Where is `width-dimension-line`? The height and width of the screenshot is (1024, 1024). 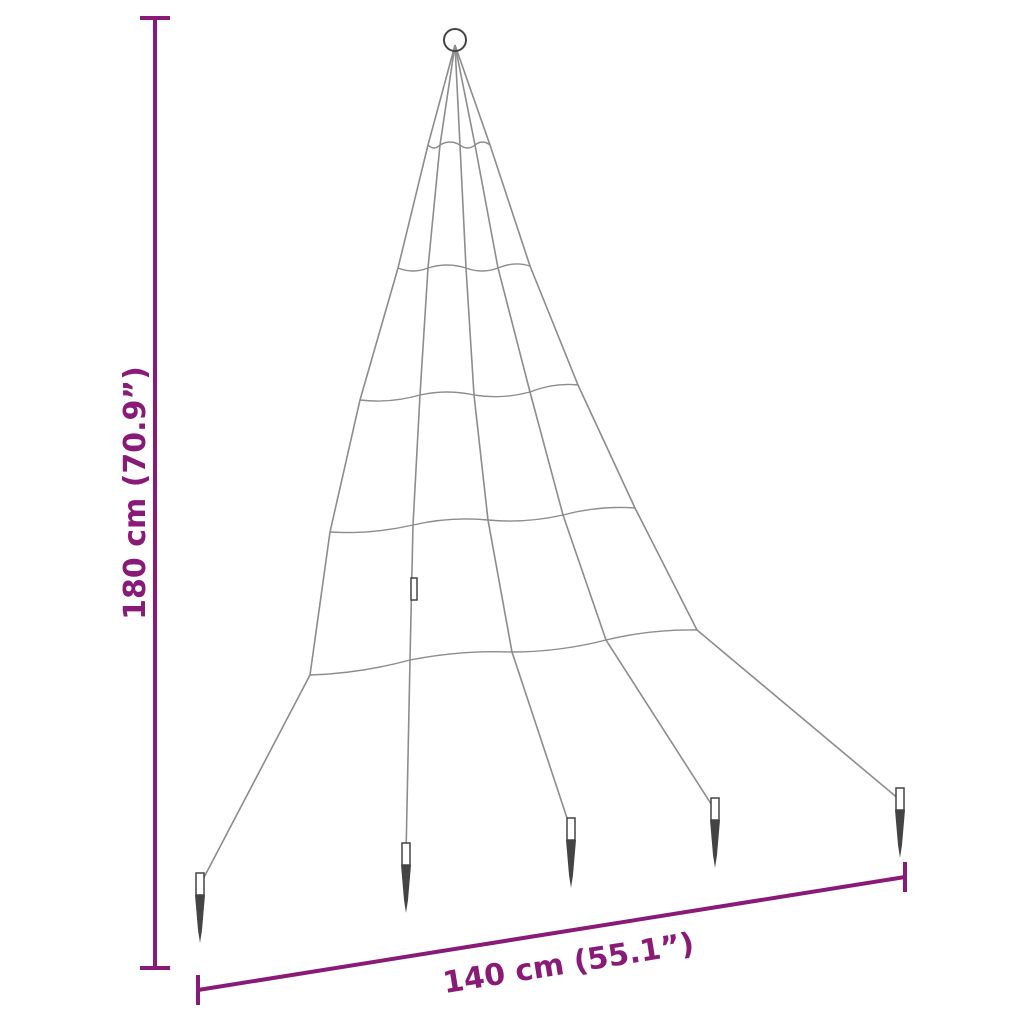 width-dimension-line is located at coordinates (551, 933).